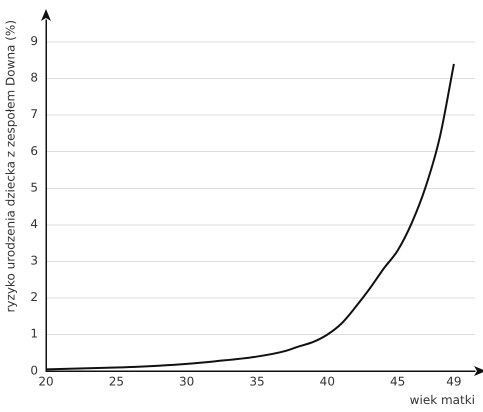  What do you see at coordinates (34, 151) in the screenshot?
I see `y-tick-label: 6` at bounding box center [34, 151].